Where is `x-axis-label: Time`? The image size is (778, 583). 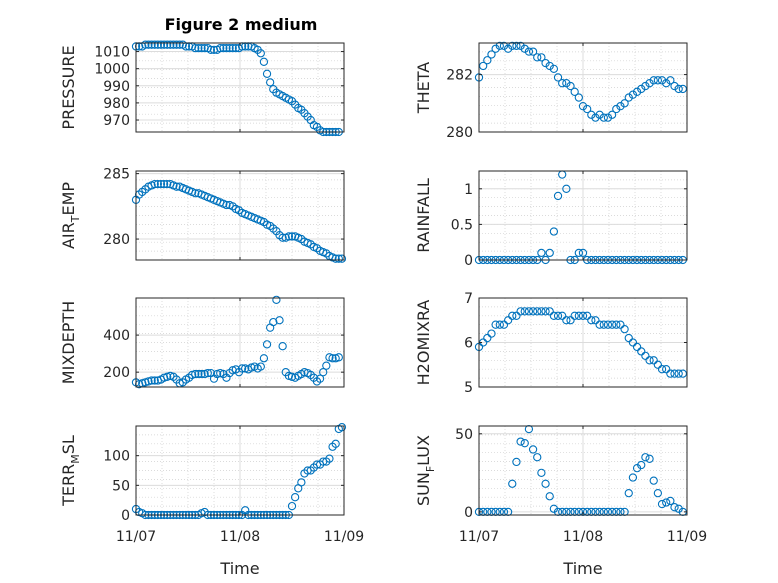
x-axis-label: Time is located at coordinates (582, 568).